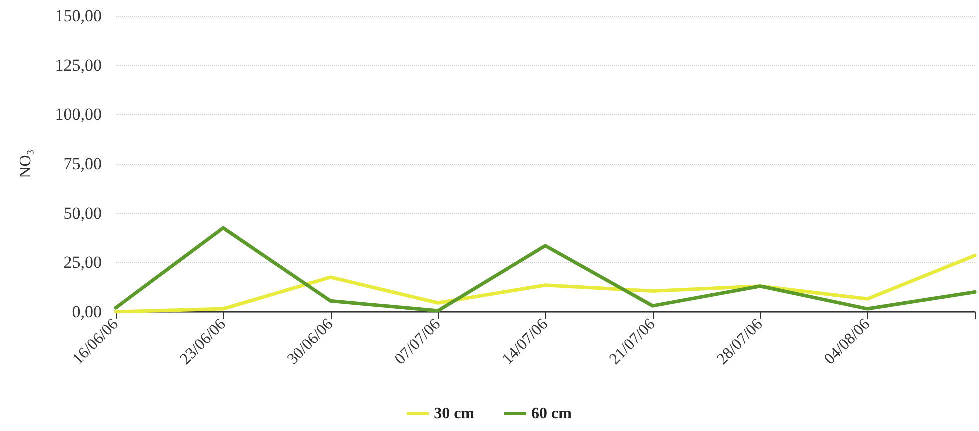  What do you see at coordinates (455, 414) in the screenshot?
I see `legend-label: 30 cm` at bounding box center [455, 414].